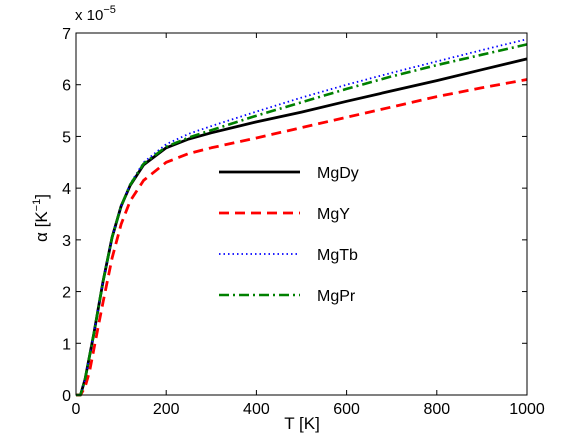 Image resolution: width=584 pixels, height=439 pixels. What do you see at coordinates (527, 409) in the screenshot?
I see `x-tick-label: 1000` at bounding box center [527, 409].